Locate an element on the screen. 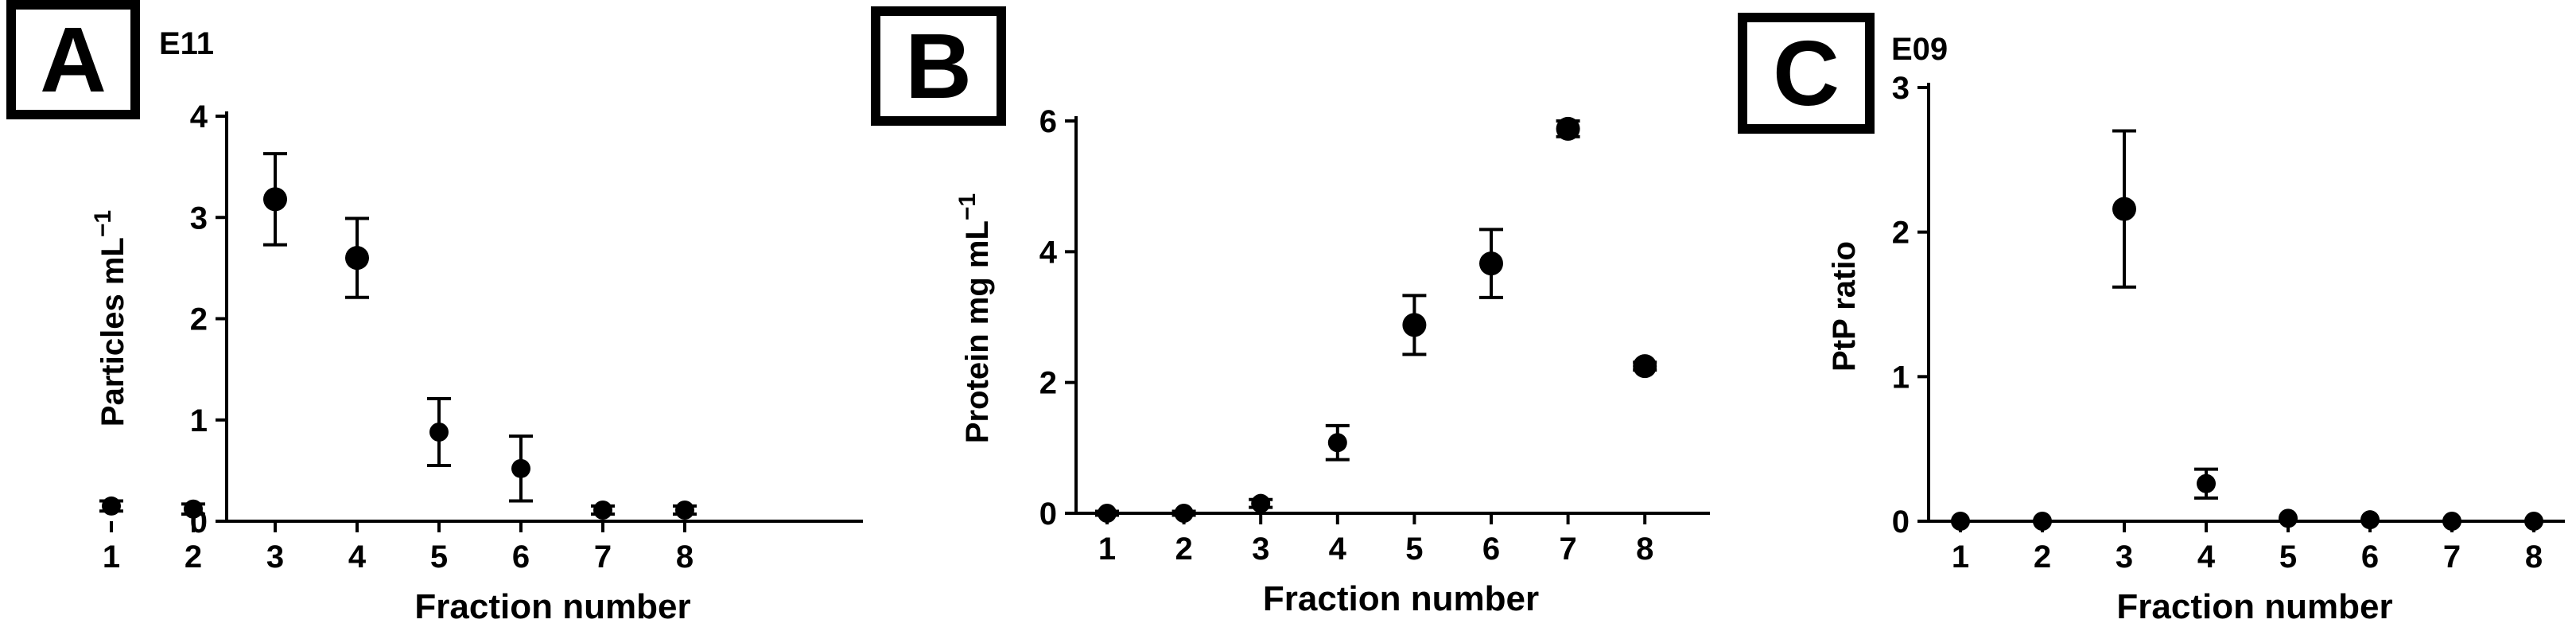  axis-exponent-label: E11 is located at coordinates (186, 43).